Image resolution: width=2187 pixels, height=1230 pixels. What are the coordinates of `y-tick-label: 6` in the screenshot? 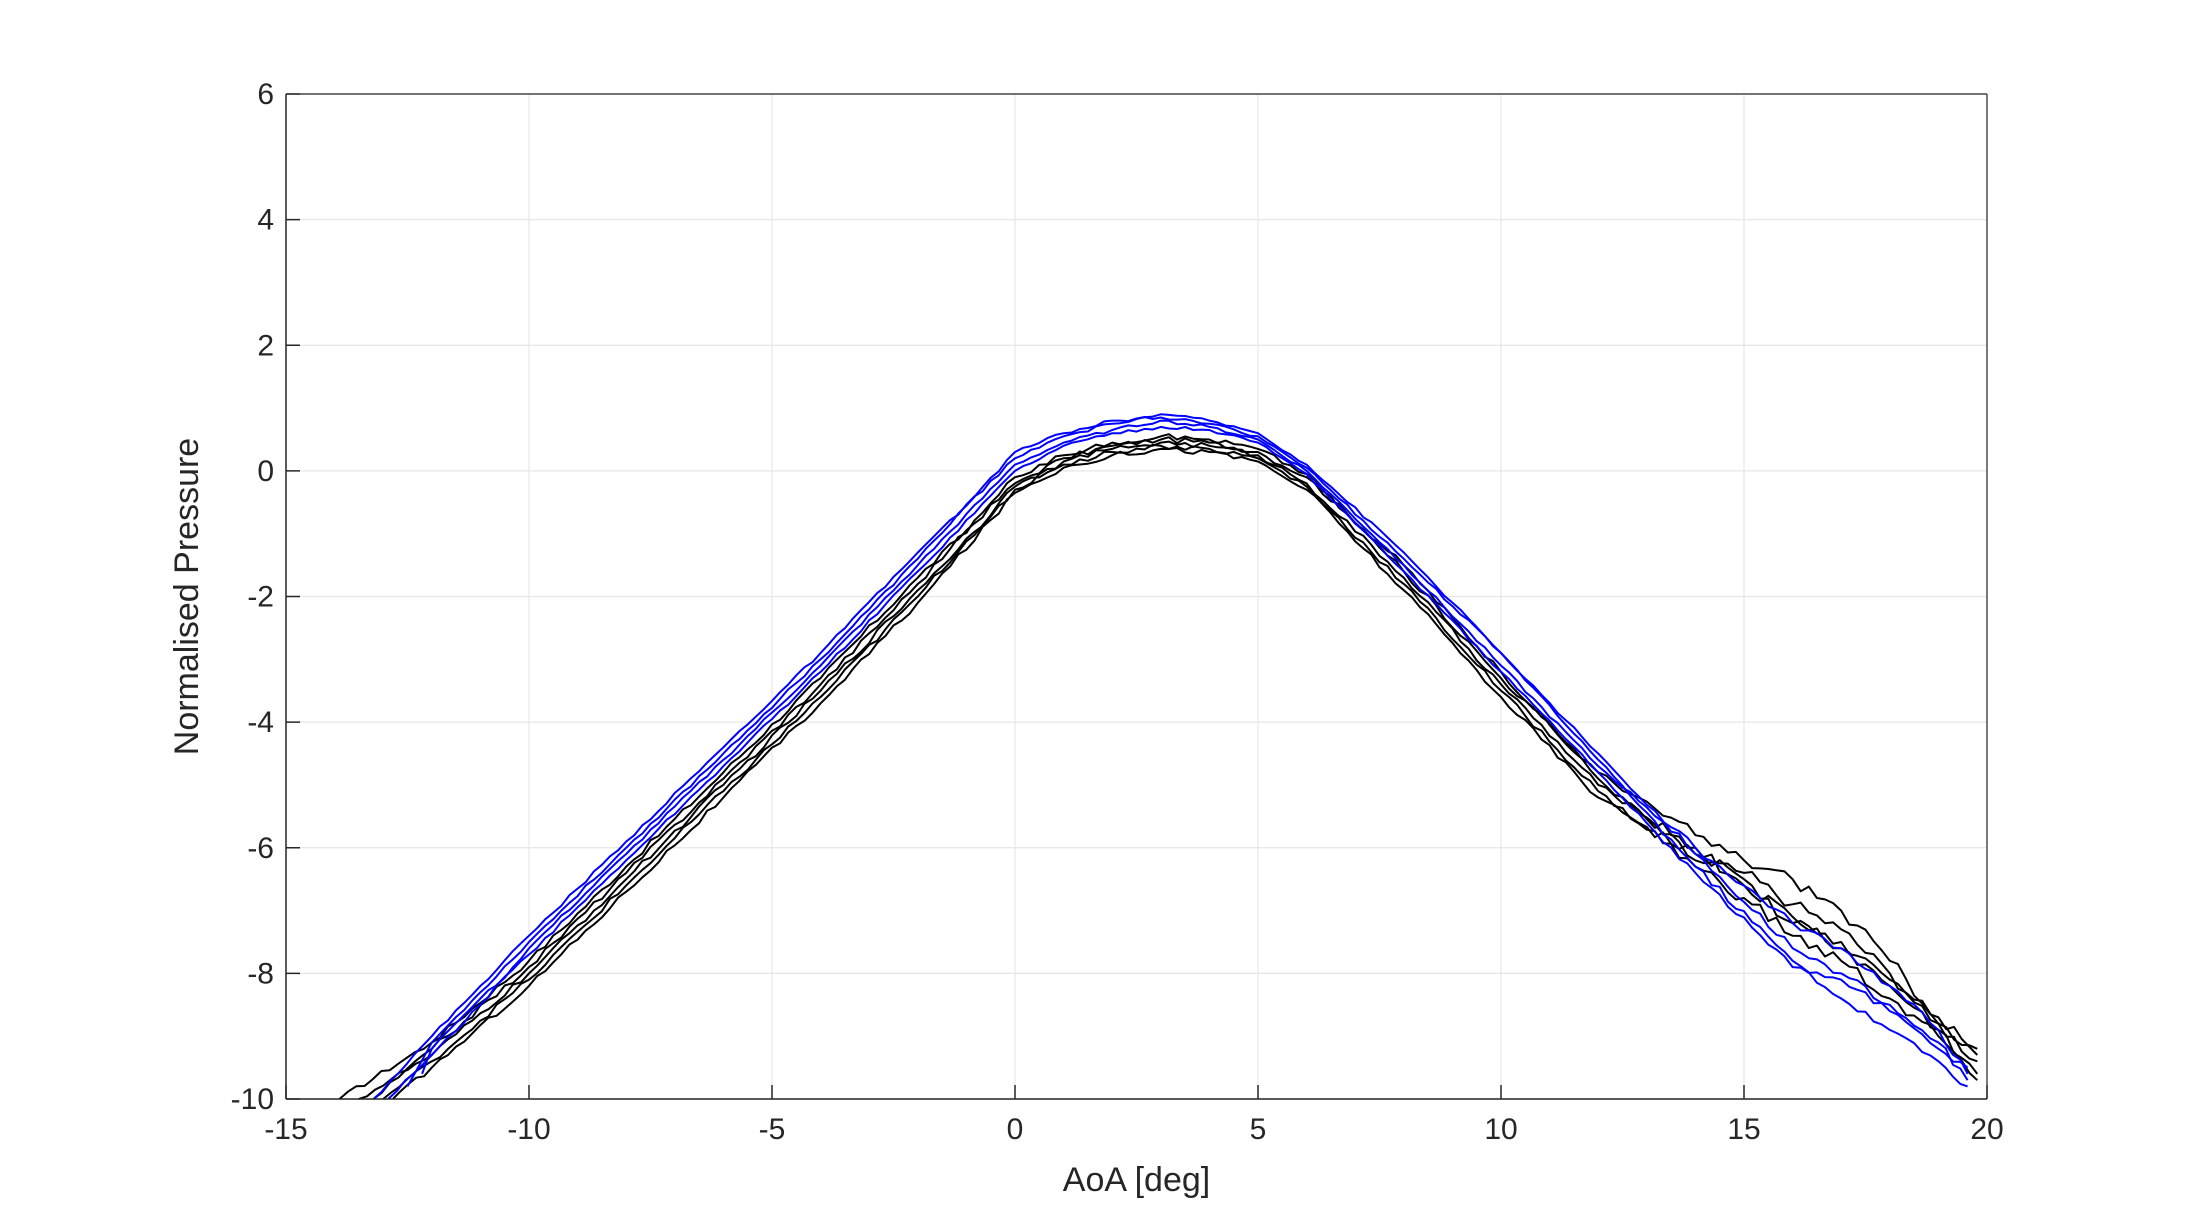 It's located at (265, 94).